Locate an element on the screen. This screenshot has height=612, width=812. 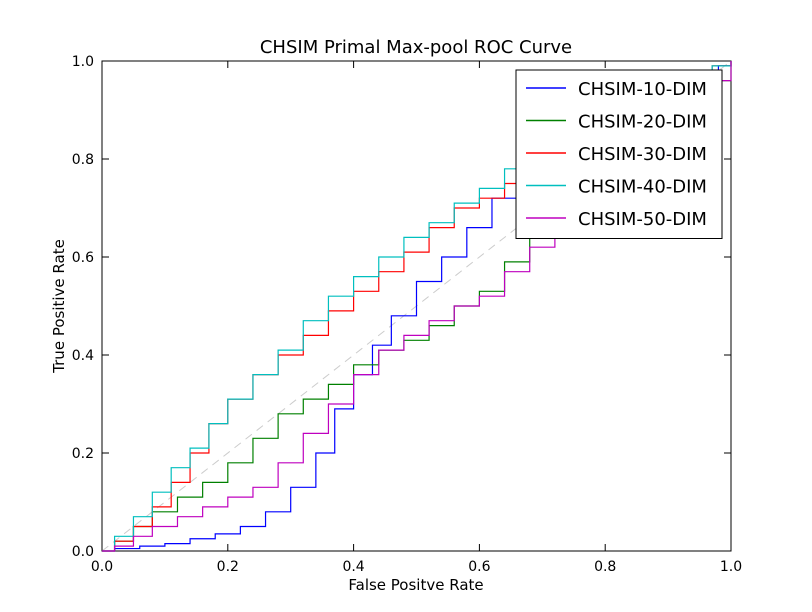
legend-label-1: CHSIM-10-DIM is located at coordinates (642, 89).